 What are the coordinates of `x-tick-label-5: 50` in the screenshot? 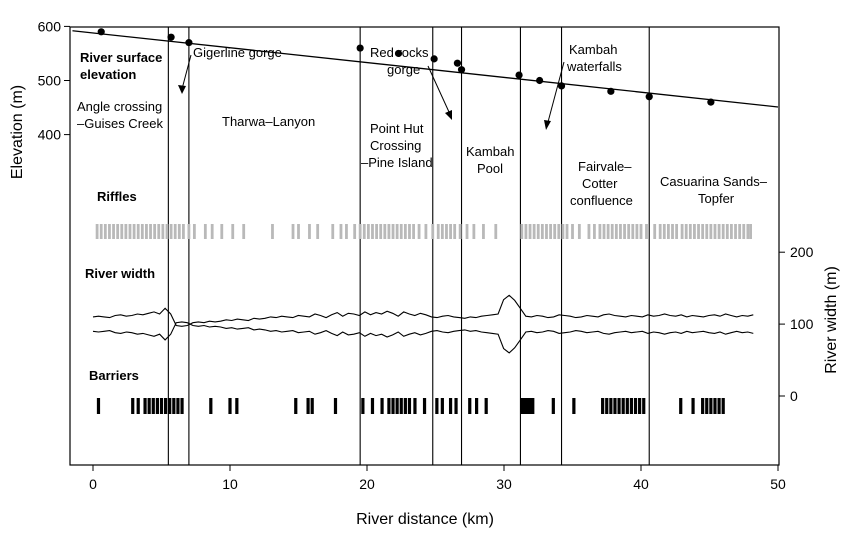 It's located at (778, 484).